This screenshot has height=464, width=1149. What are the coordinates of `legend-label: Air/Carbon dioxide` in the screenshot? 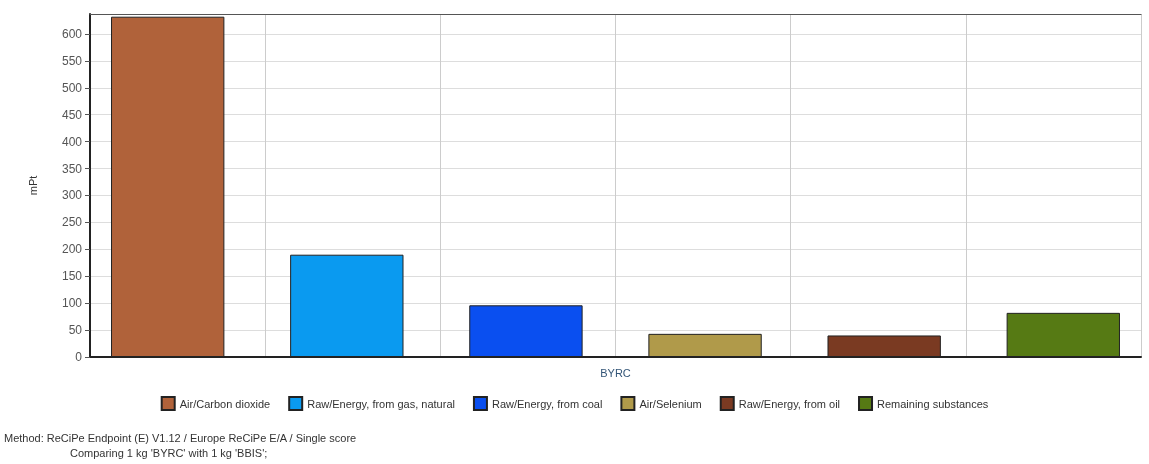 It's located at (225, 403).